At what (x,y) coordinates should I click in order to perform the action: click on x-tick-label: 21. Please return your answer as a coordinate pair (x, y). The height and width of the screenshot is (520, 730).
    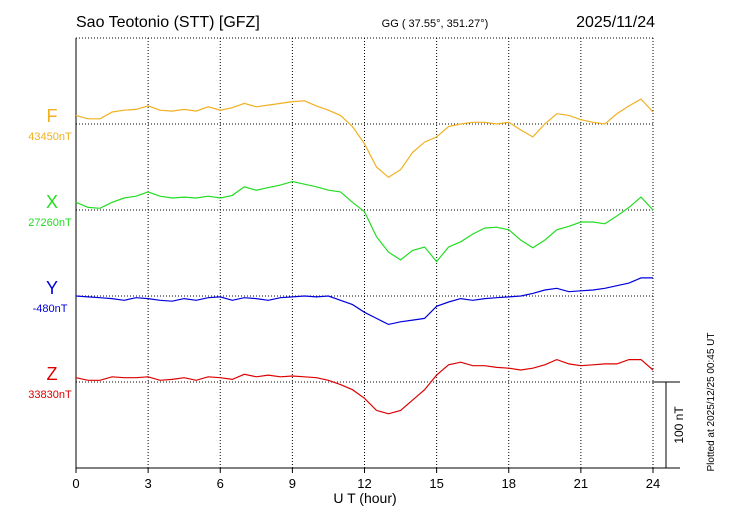
    Looking at the image, I should click on (581, 483).